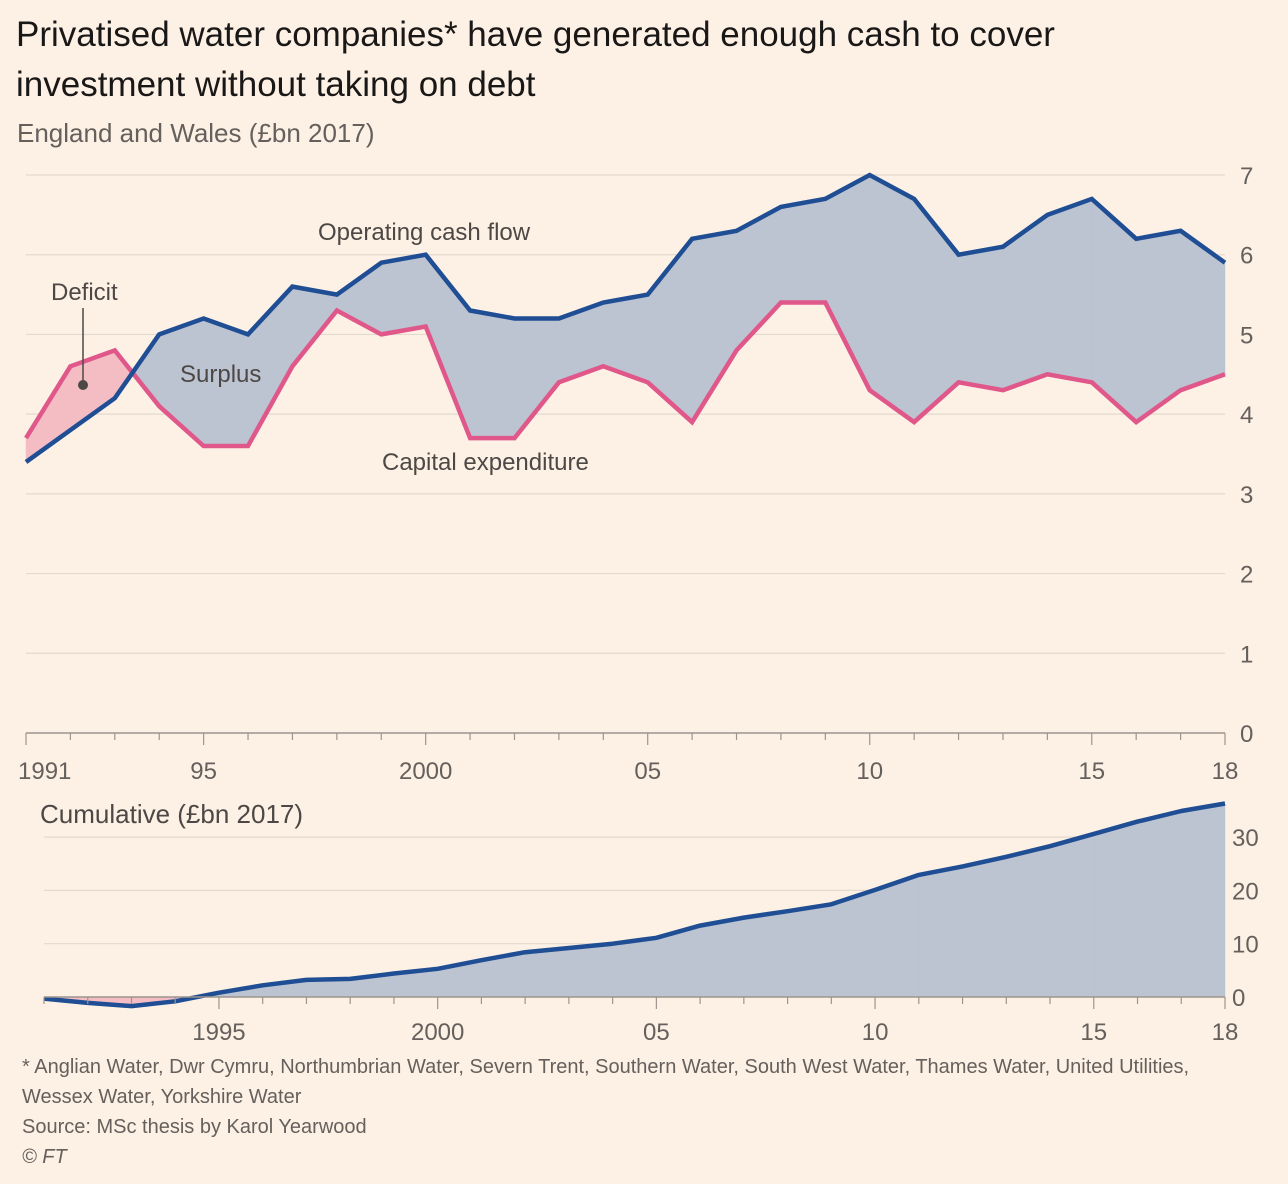 The width and height of the screenshot is (1288, 1184). I want to click on cumulative-x-tick-label-2015: 15, so click(1093, 1032).